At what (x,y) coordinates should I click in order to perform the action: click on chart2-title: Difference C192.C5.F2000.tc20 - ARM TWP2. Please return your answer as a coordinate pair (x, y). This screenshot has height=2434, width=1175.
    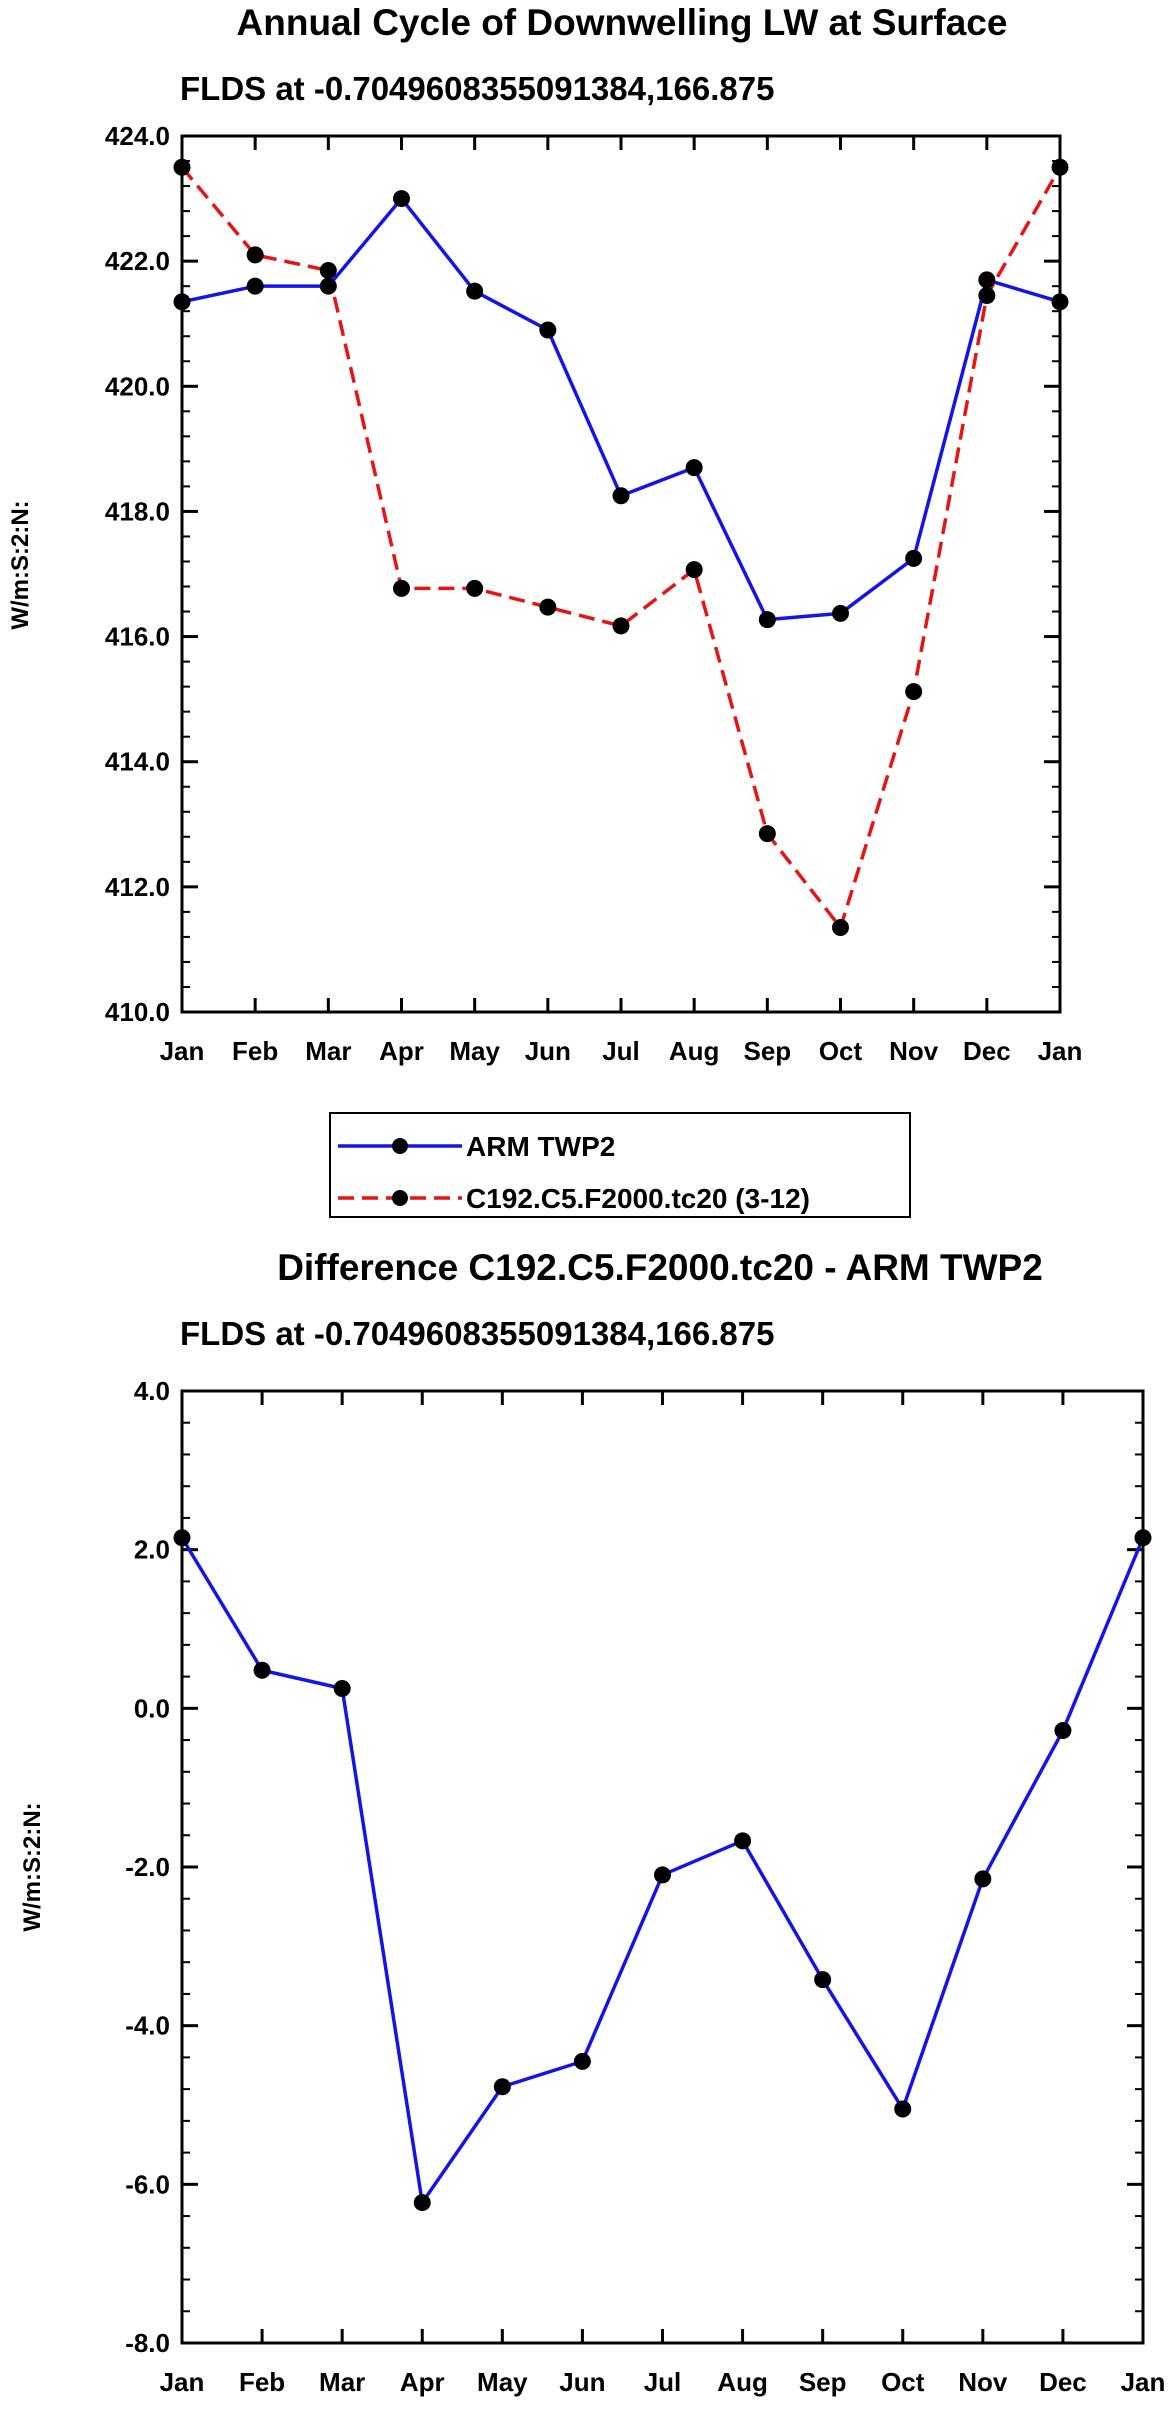
    Looking at the image, I should click on (660, 1267).